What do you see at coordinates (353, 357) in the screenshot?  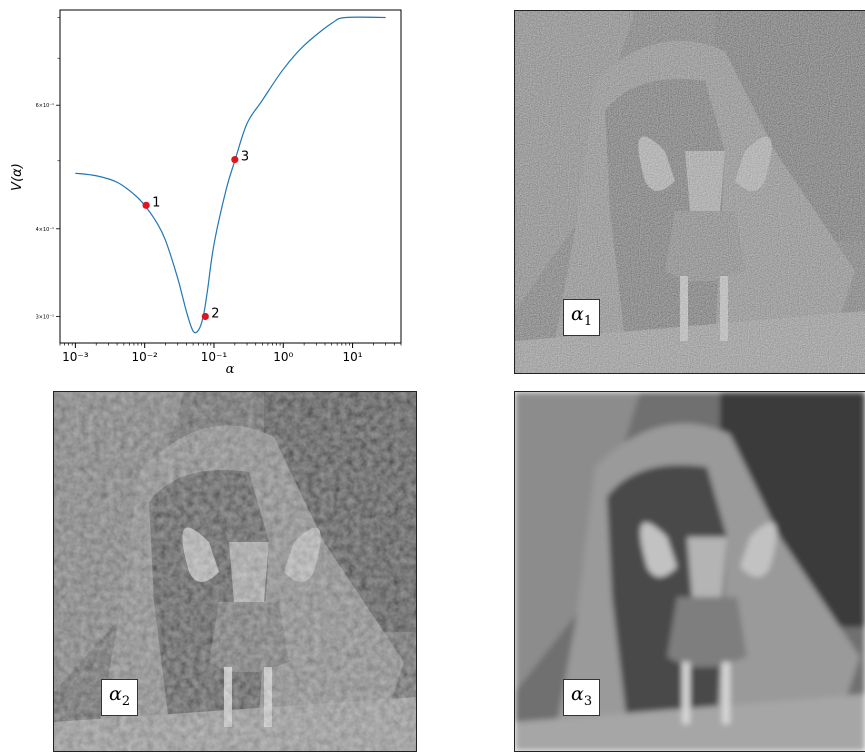 I see `x-tick-label: 10¹` at bounding box center [353, 357].